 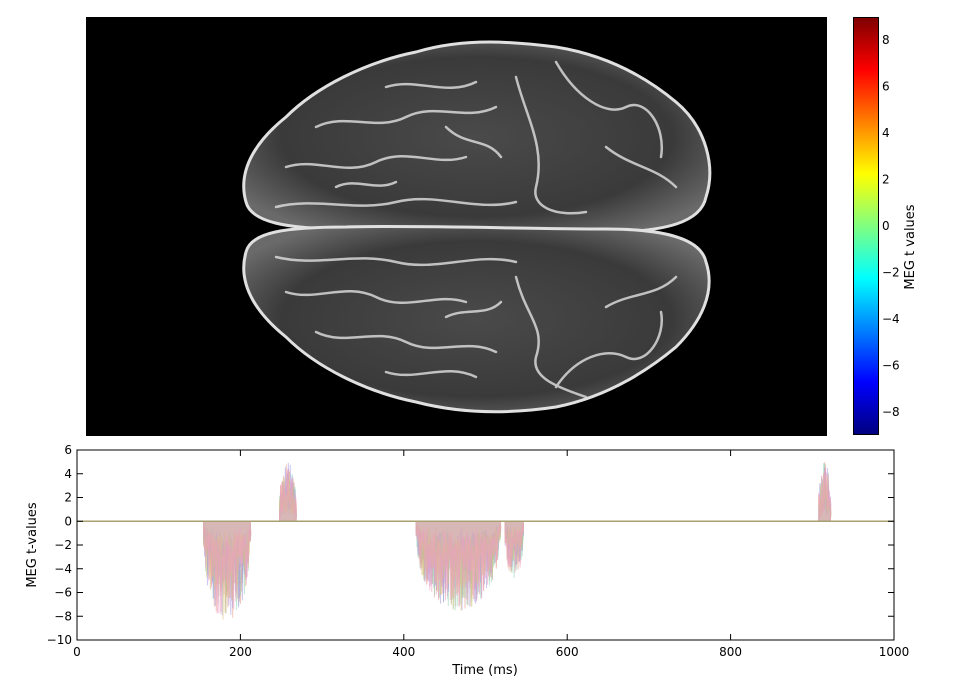 What do you see at coordinates (891, 226) in the screenshot?
I see `colorbar-ticks: 8 6 4 2 0 −2 −4 −6 −8` at bounding box center [891, 226].